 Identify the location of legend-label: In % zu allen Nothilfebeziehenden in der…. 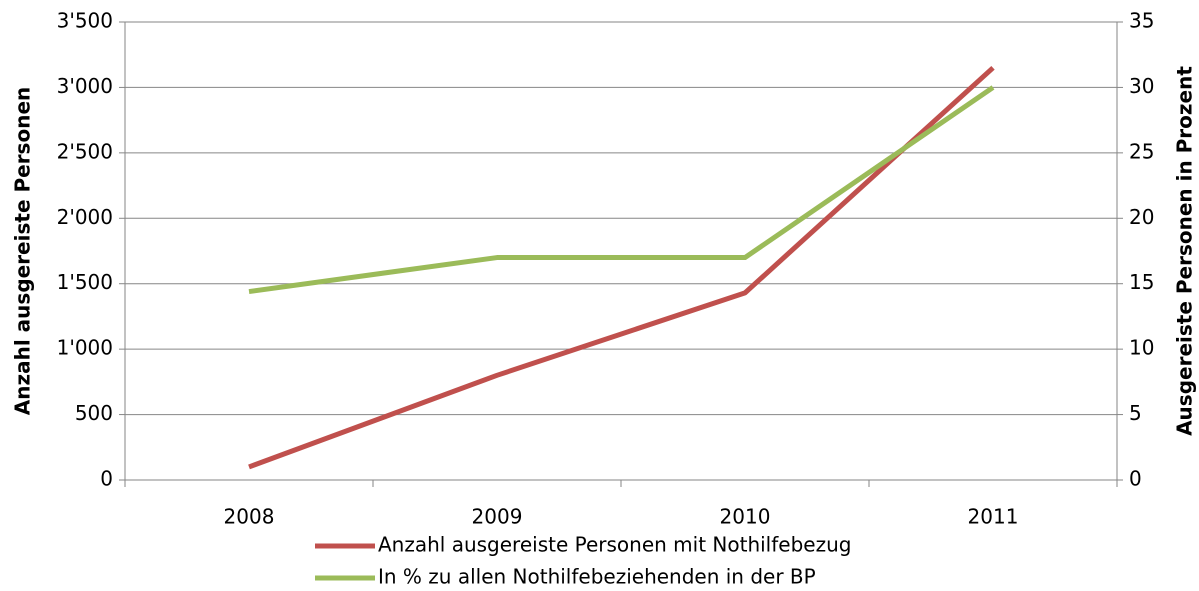
(597, 577).